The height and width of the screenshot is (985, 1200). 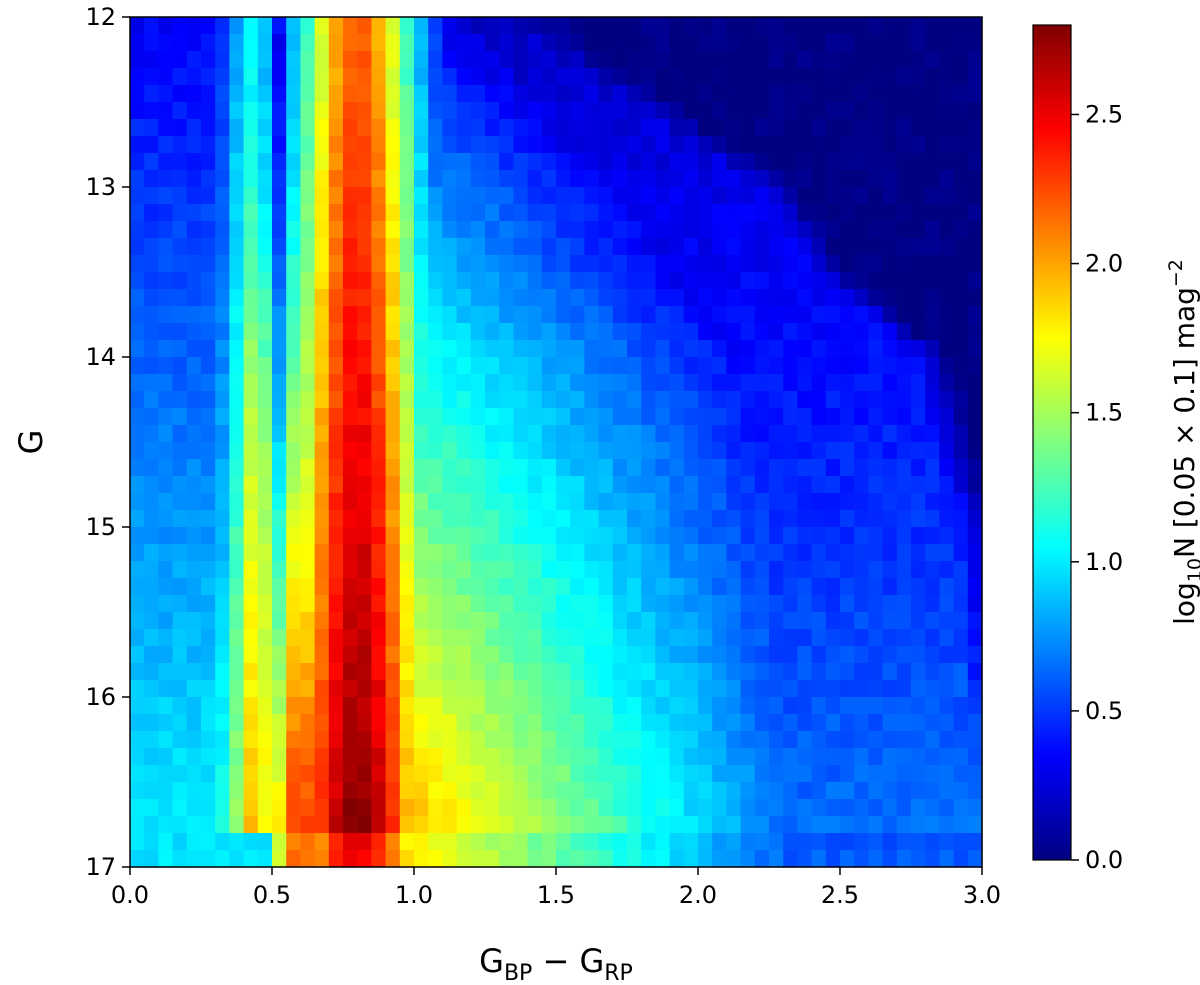 I want to click on colorbar-tick-label: 1.0, so click(x=1104, y=562).